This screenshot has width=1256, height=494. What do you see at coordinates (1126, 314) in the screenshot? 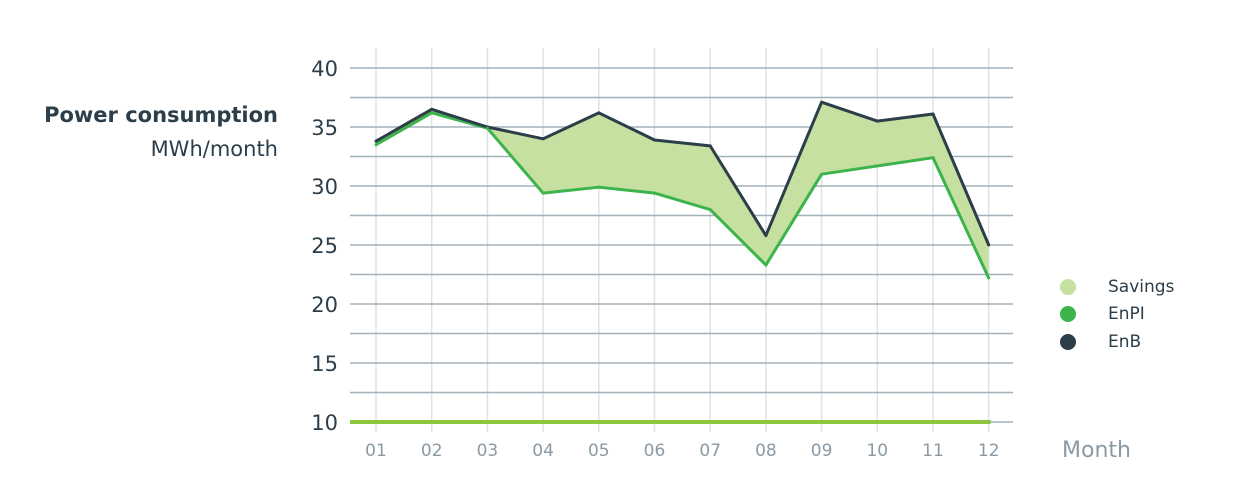
I see `legend-label-enpi: EnPI` at bounding box center [1126, 314].